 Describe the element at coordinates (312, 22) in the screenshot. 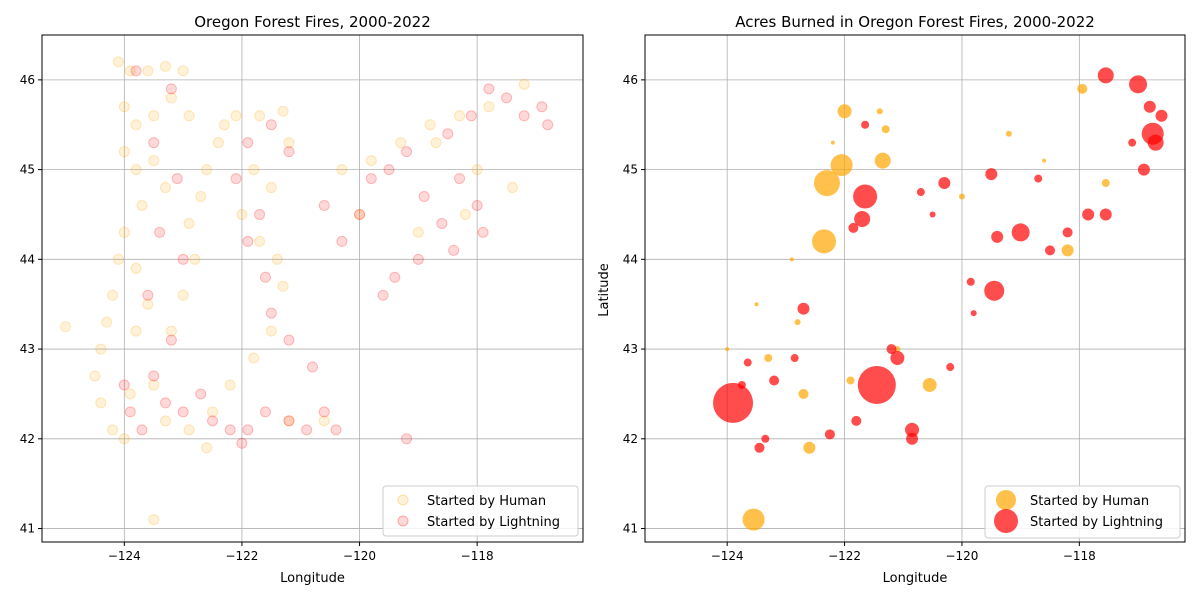

I see `chart-title: Oregon Forest Fires, 2000-2022` at that location.